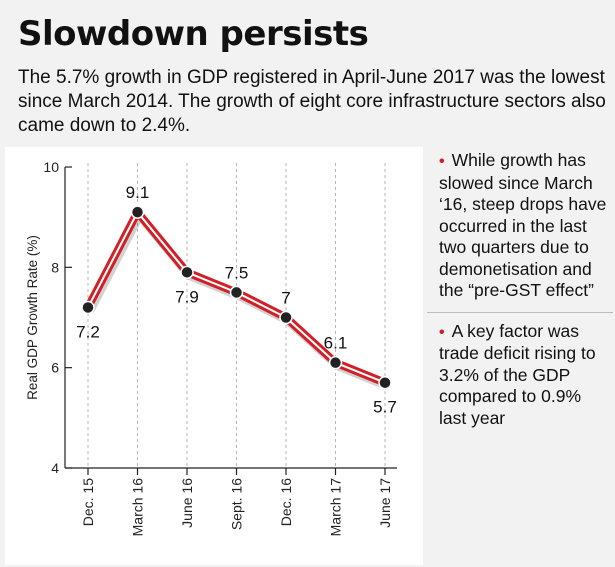 The width and height of the screenshot is (615, 567). I want to click on y-axis-label: Real GDP Growth Rate (%), so click(32, 317).